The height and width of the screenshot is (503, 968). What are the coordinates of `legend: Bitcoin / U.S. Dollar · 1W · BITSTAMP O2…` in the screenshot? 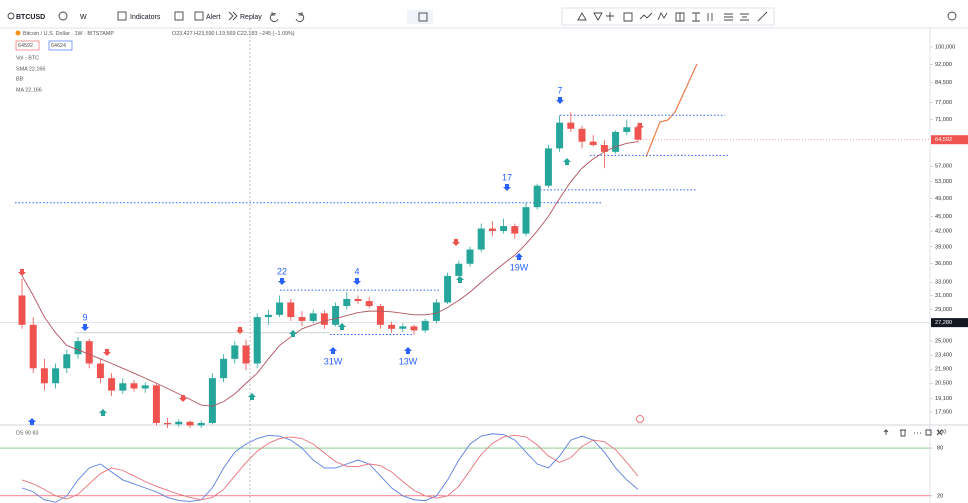 It's located at (155, 61).